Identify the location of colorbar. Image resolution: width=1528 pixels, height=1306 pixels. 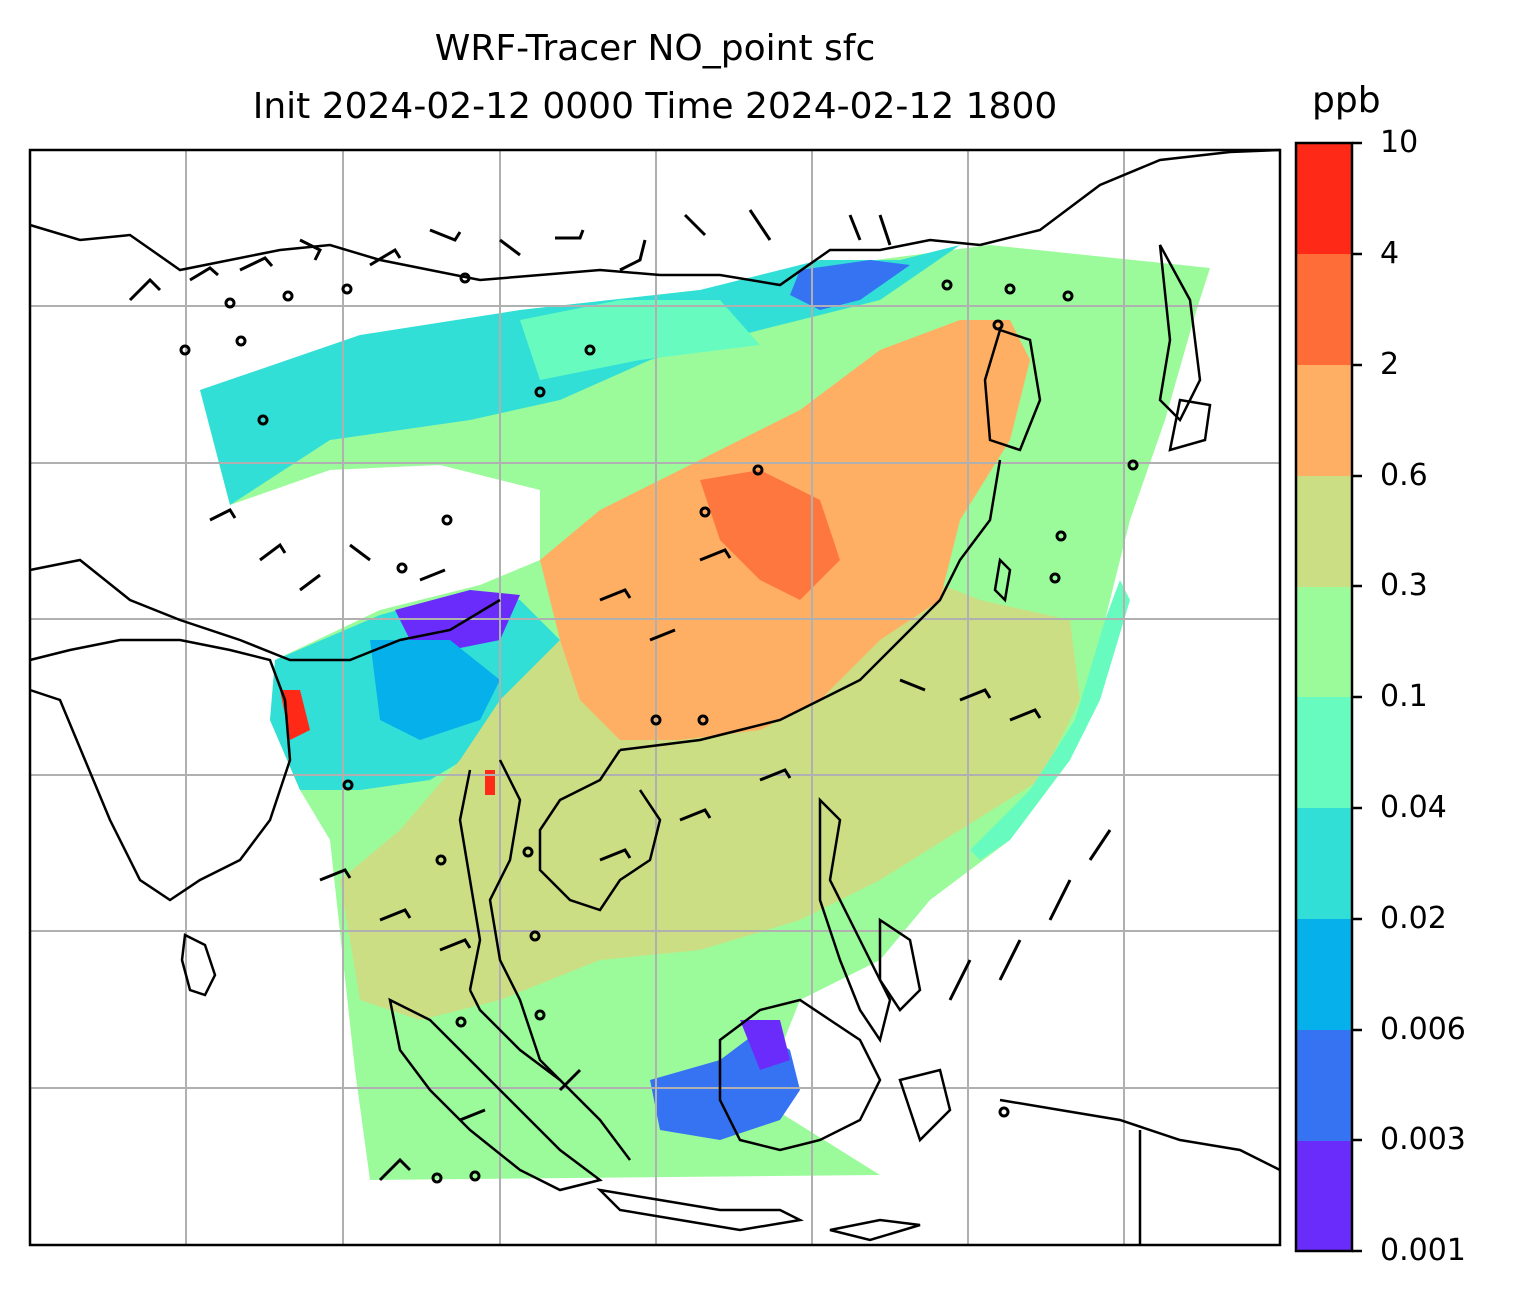
(1328, 697).